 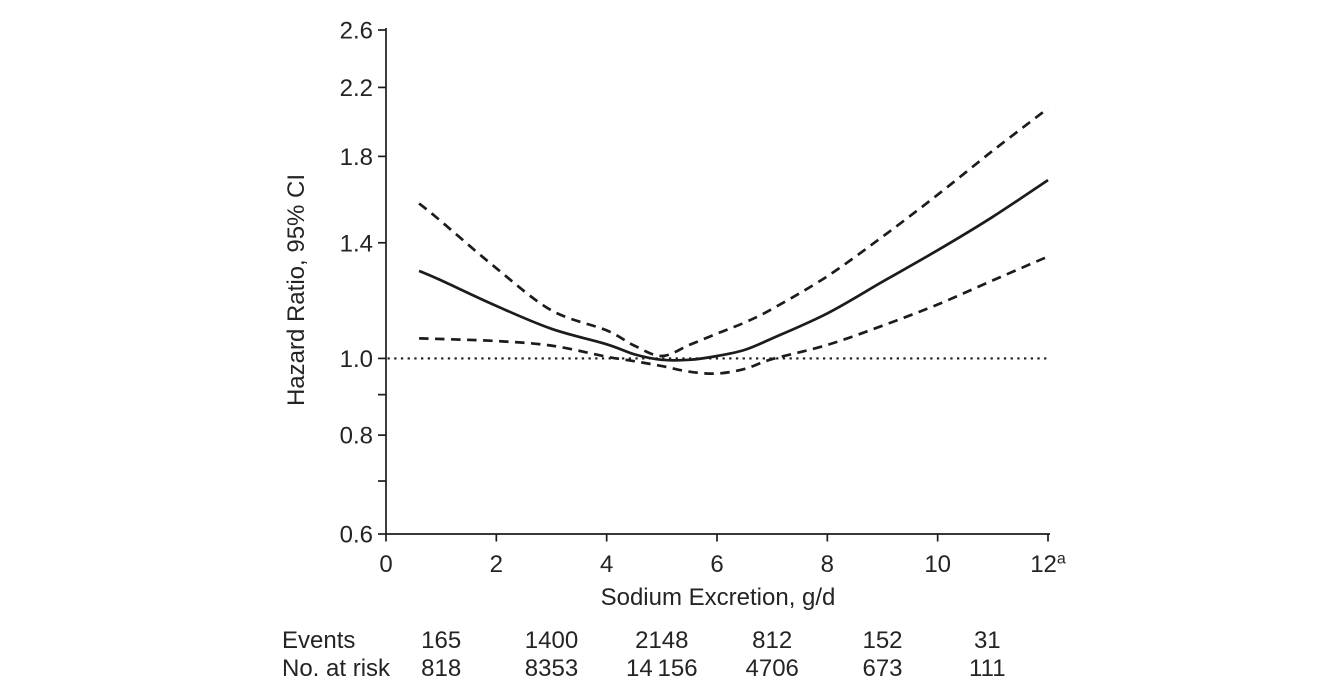 What do you see at coordinates (718, 597) in the screenshot?
I see `x-axis-title: Sodium Excretion, g/d` at bounding box center [718, 597].